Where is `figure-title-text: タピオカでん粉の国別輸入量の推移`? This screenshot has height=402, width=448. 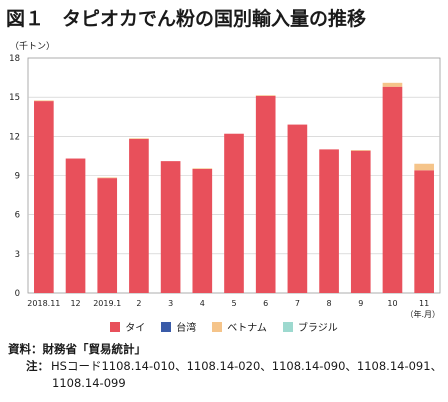 figure-title-text: タピオカでん粉の国別輸入量の推移 is located at coordinates (214, 19).